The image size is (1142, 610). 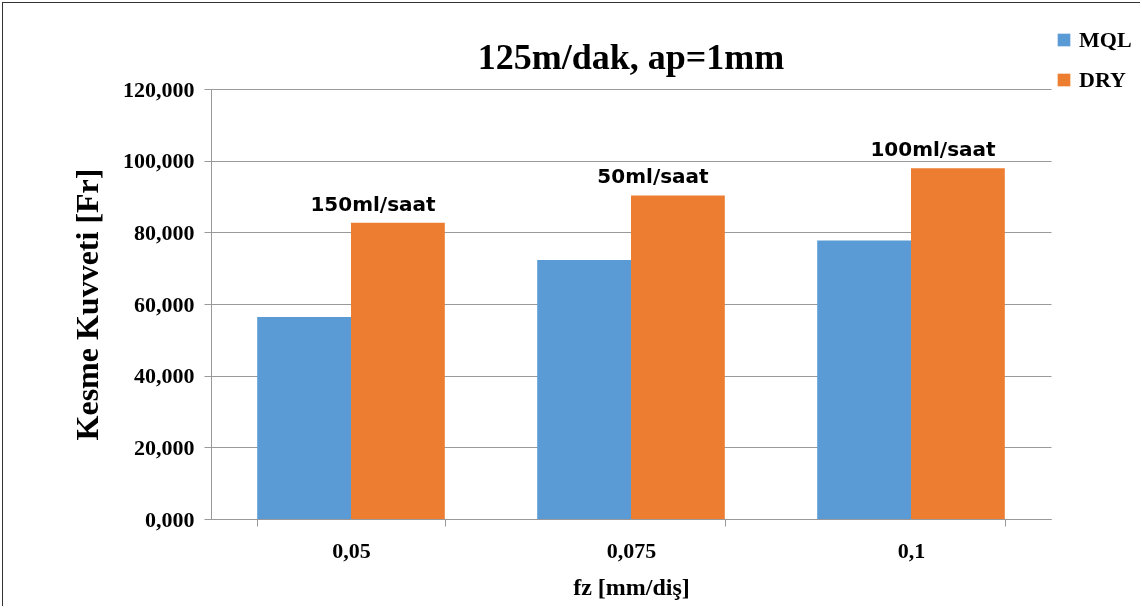 I want to click on x-axis-title: fz [mm/diş], so click(x=631, y=586).